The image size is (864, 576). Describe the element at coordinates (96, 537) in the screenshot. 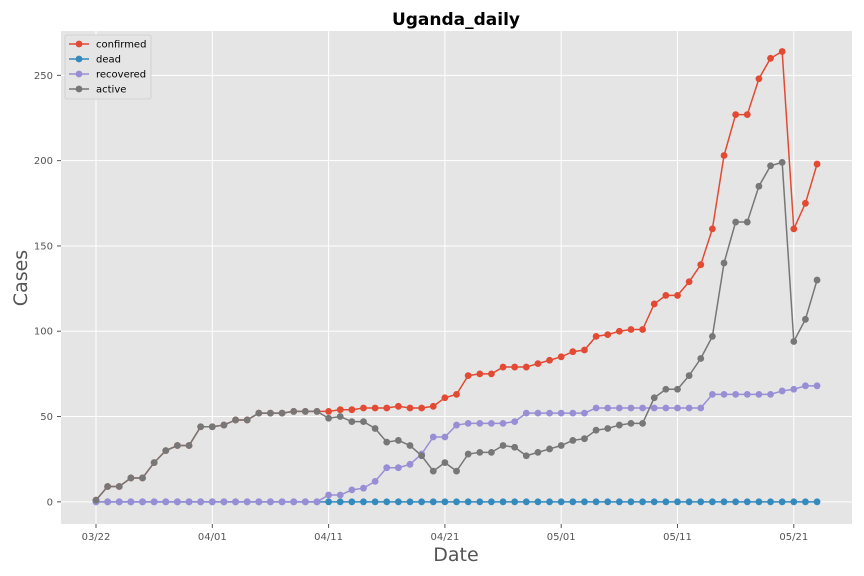

I see `x-tick-label: 03/22` at that location.